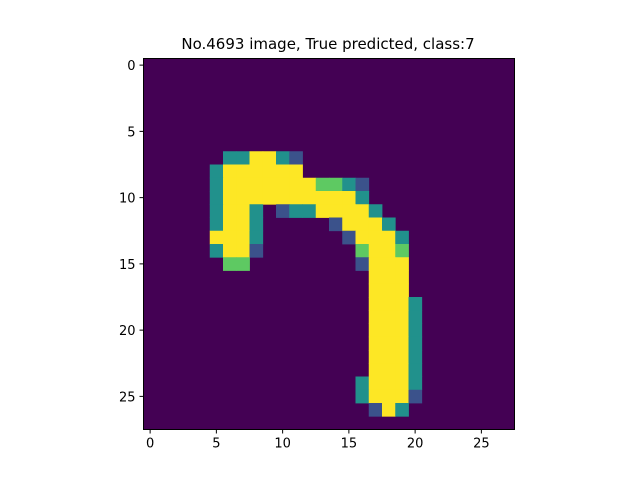 This screenshot has width=640, height=480. Describe the element at coordinates (127, 199) in the screenshot. I see `y-tick-label: 10` at that location.